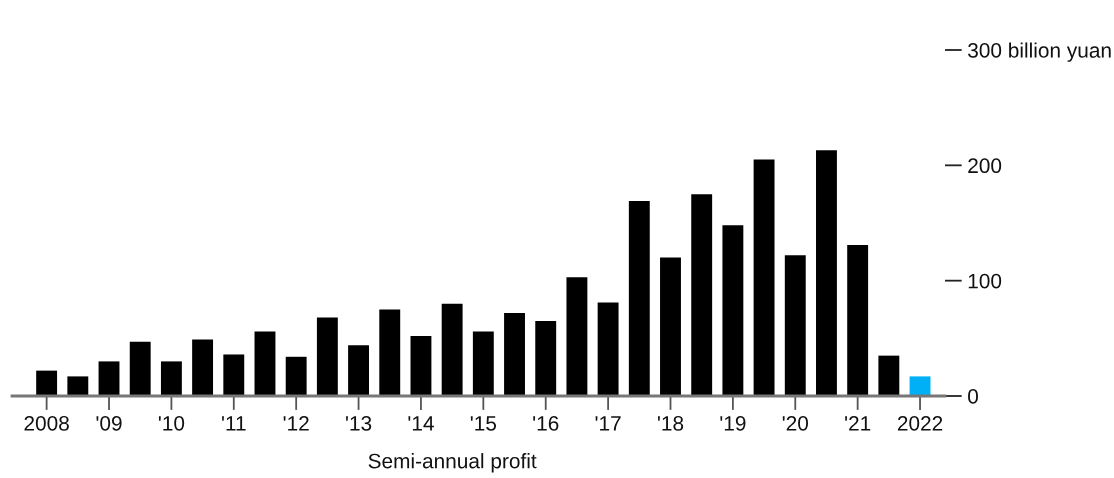 This screenshot has height=478, width=1114. What do you see at coordinates (608, 423) in the screenshot?
I see `x-tick-label: '17` at bounding box center [608, 423].